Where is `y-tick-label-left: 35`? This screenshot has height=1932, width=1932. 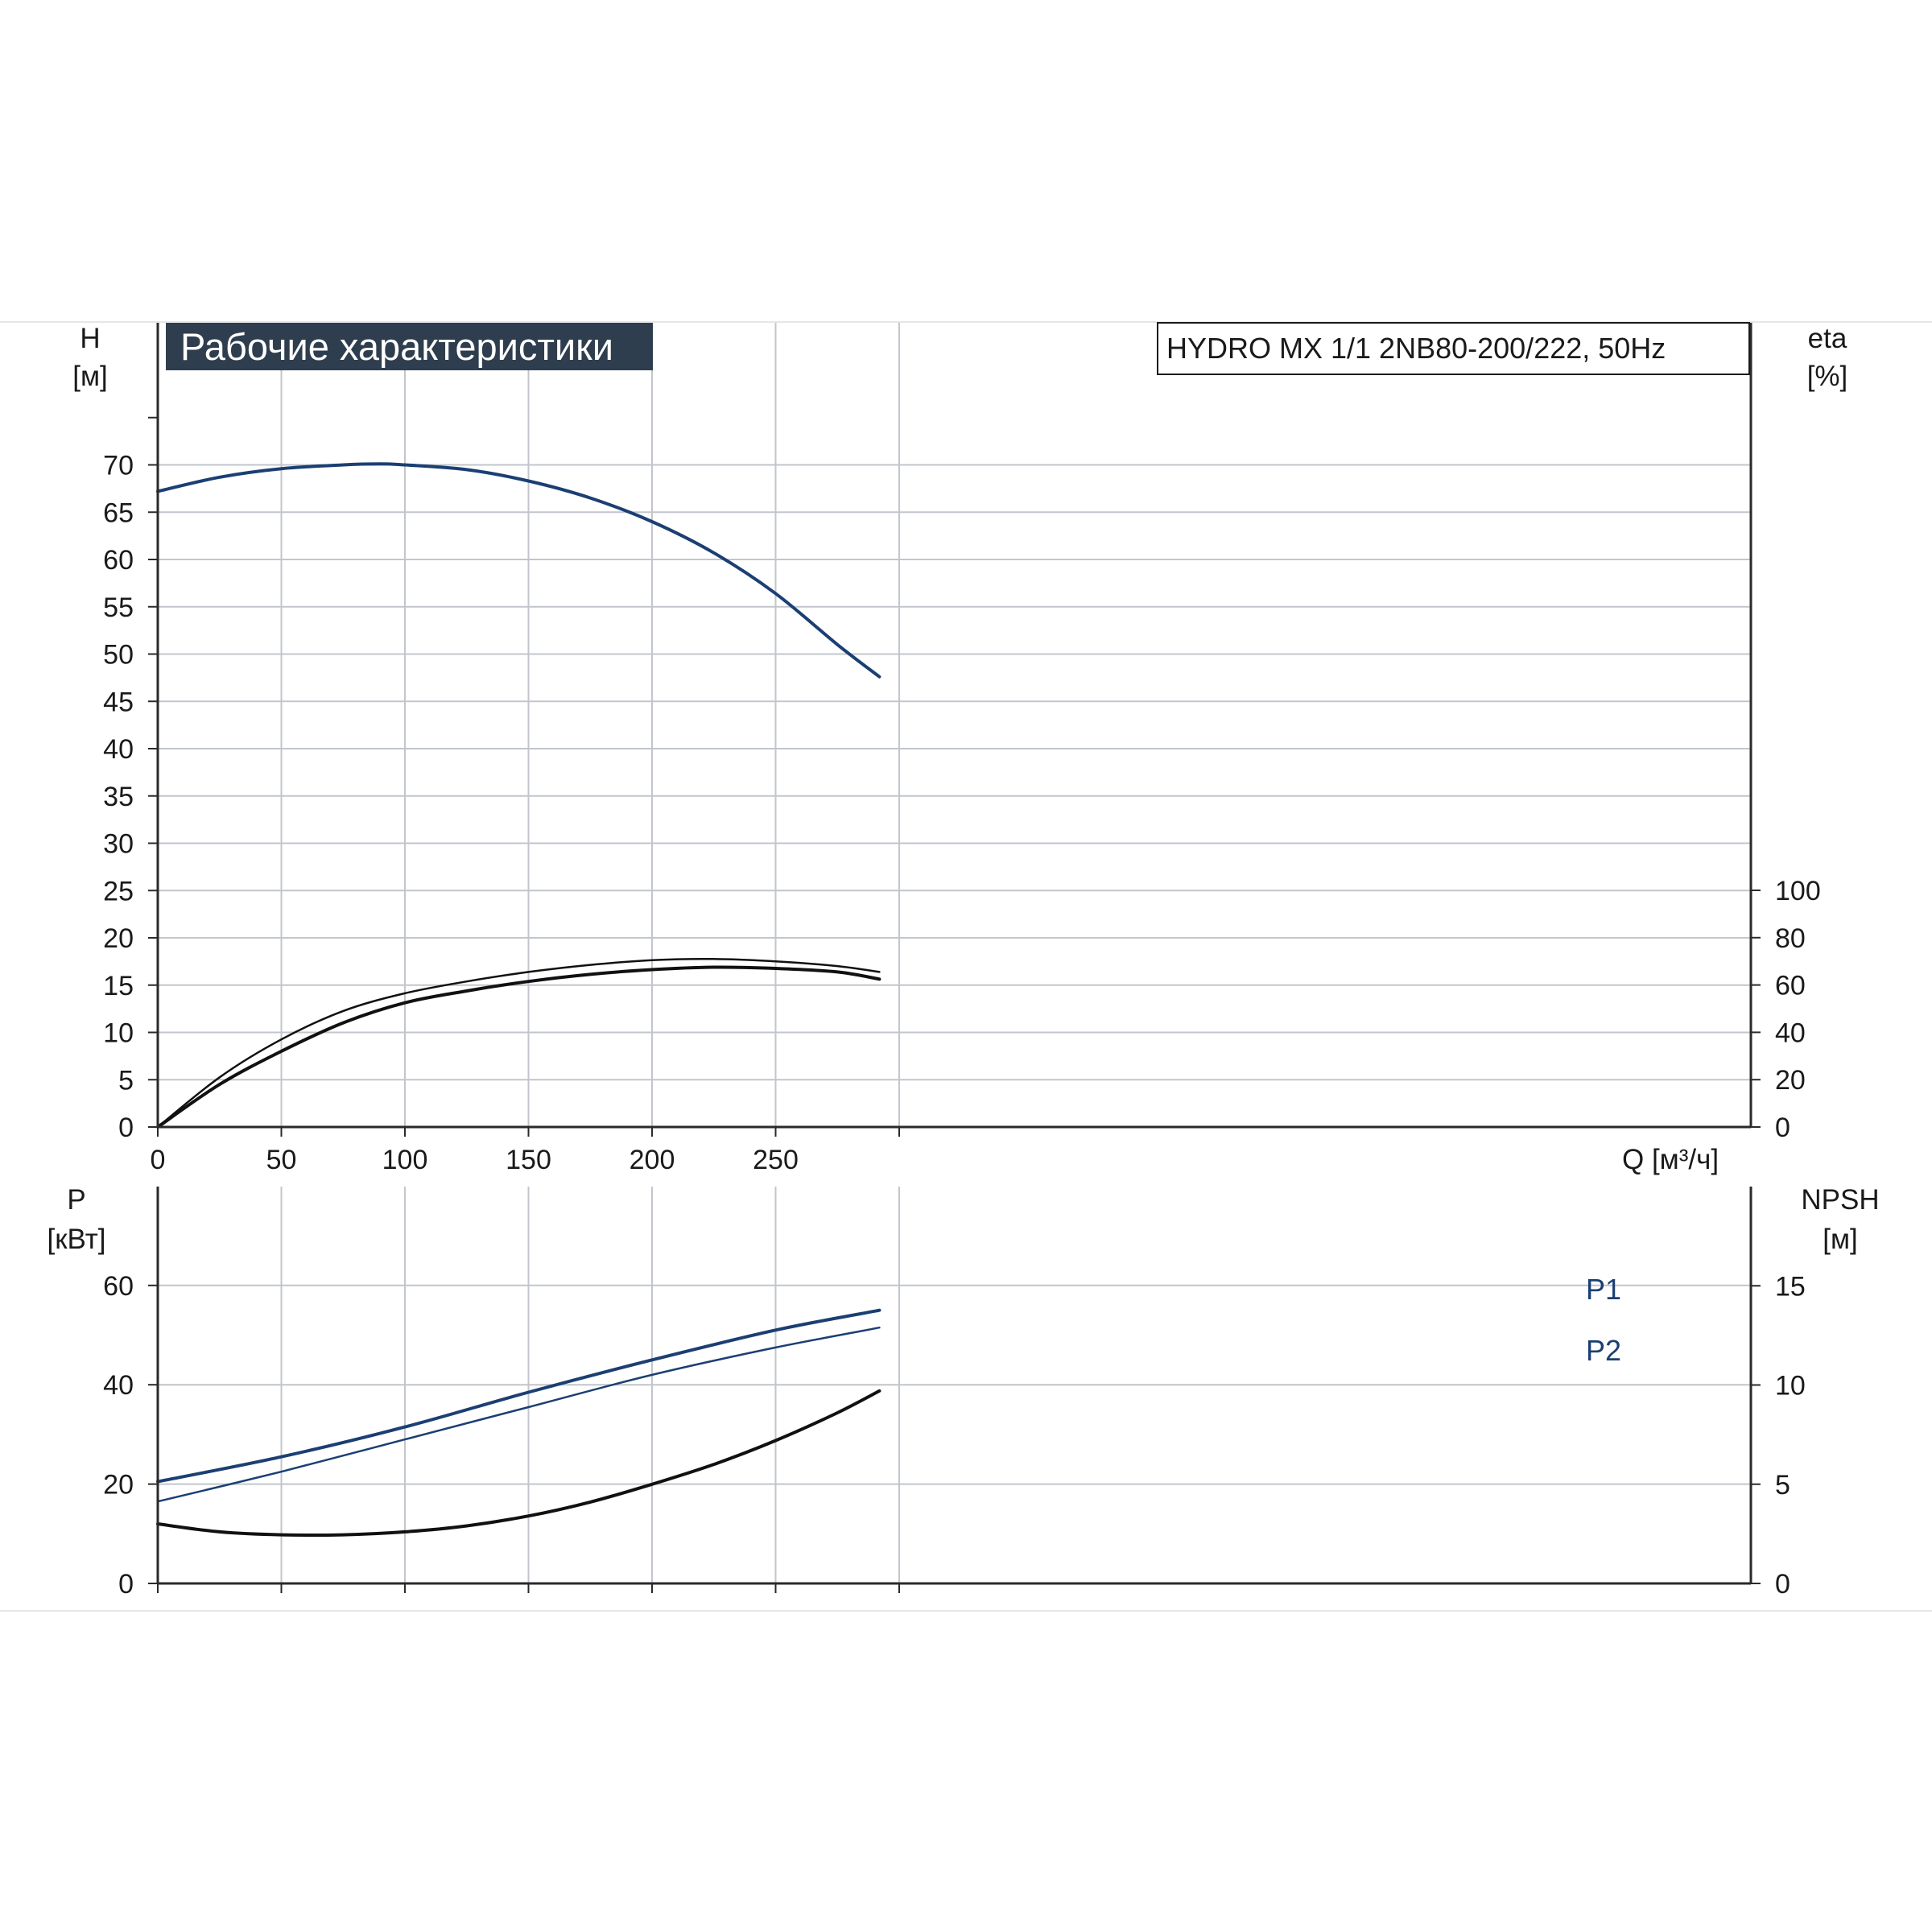
y-tick-label-left: 35 is located at coordinates (118, 797).